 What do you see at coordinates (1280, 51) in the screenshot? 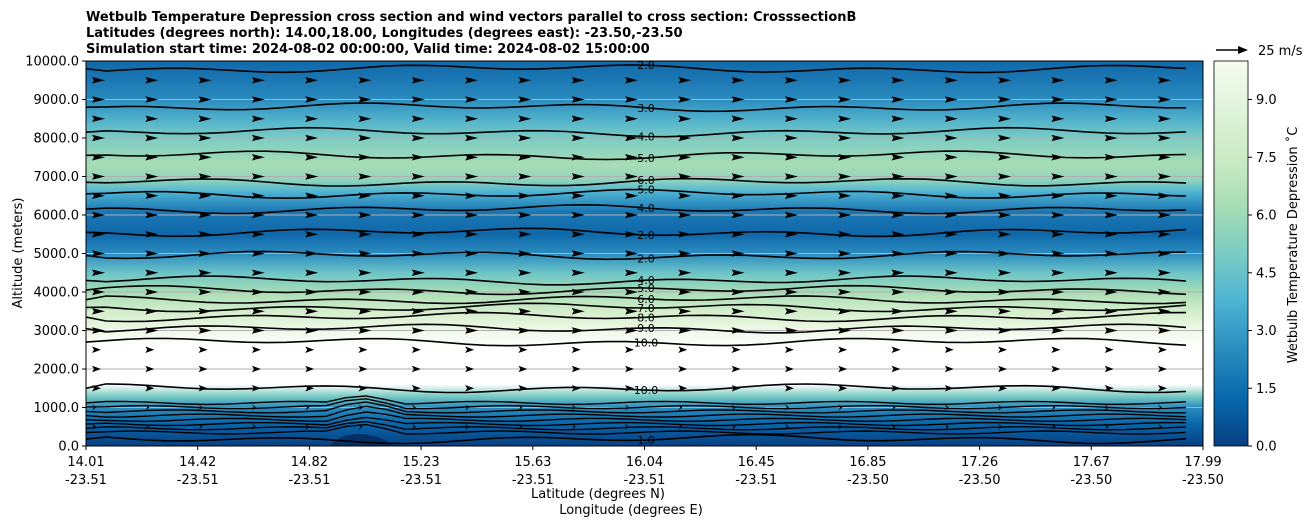
I see `quiver-key-label: 25 m/s` at bounding box center [1280, 51].